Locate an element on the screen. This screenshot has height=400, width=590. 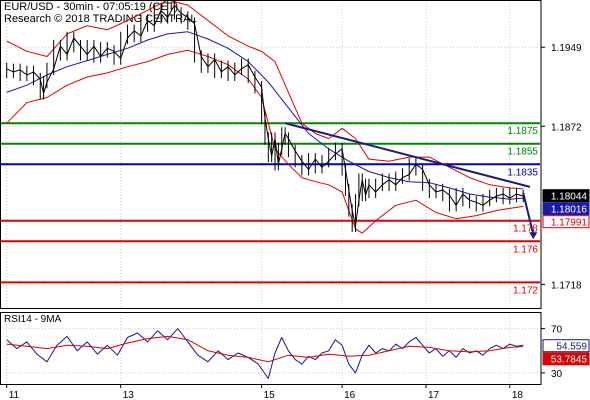
rsi-line is located at coordinates (265, 353).